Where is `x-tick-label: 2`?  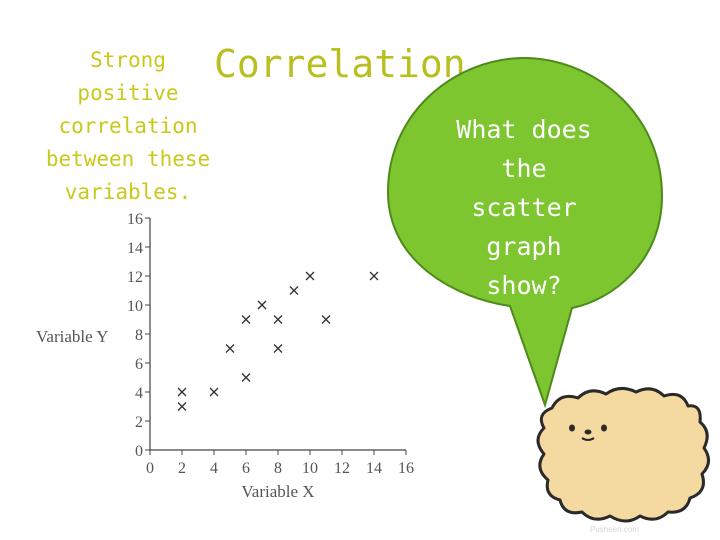
x-tick-label: 2 is located at coordinates (182, 468).